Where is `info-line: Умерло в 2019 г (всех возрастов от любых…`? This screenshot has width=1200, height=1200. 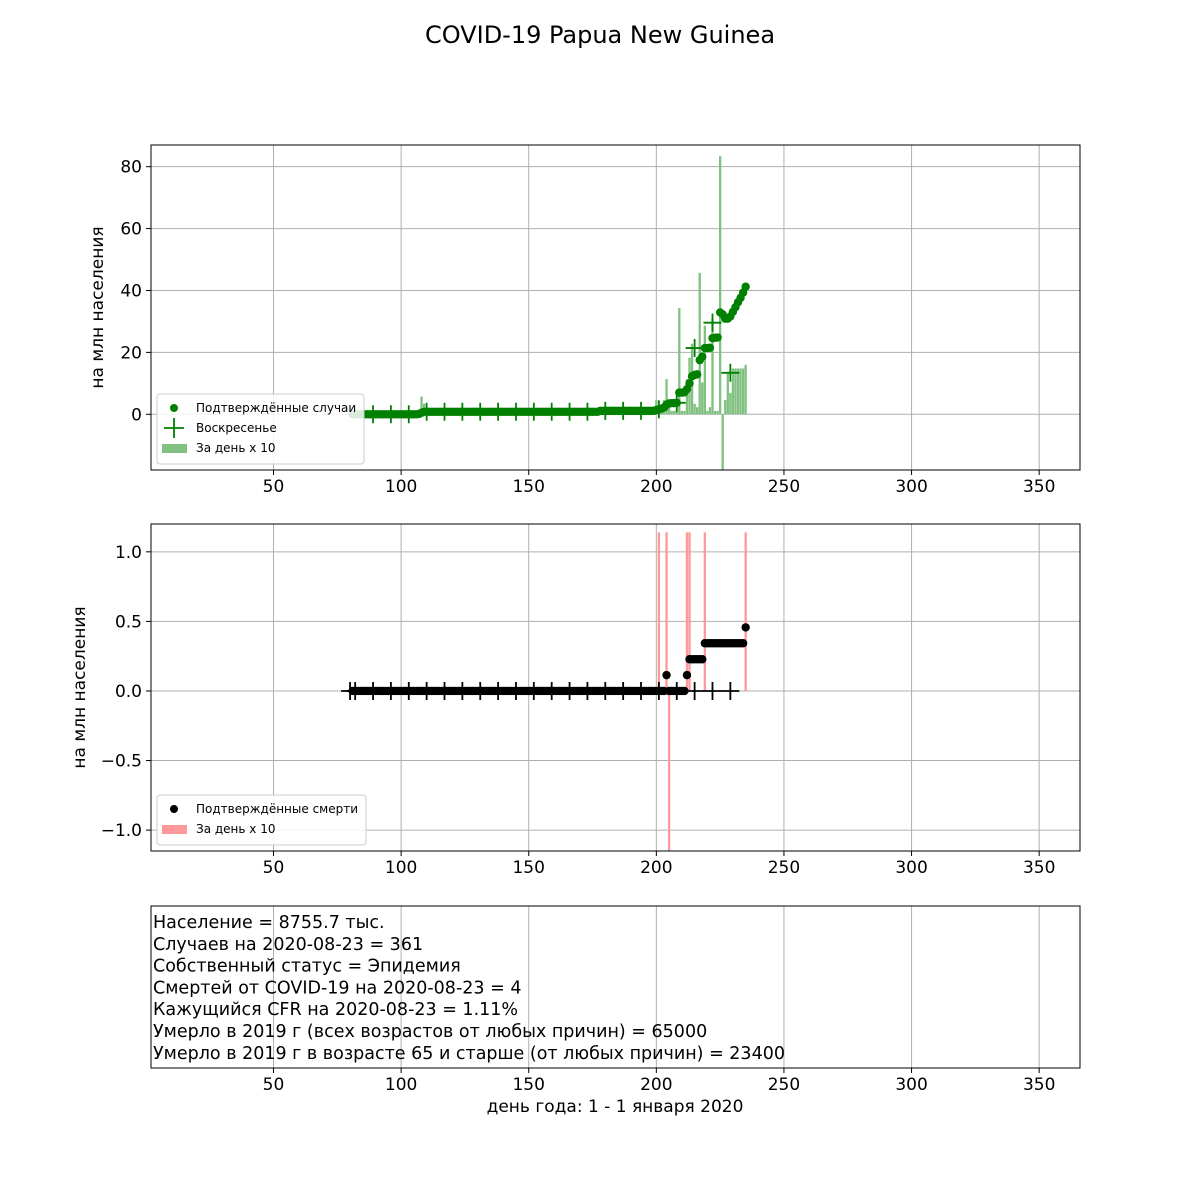
info-line: Умерло в 2019 г (всех возрастов от любых… is located at coordinates (430, 1032).